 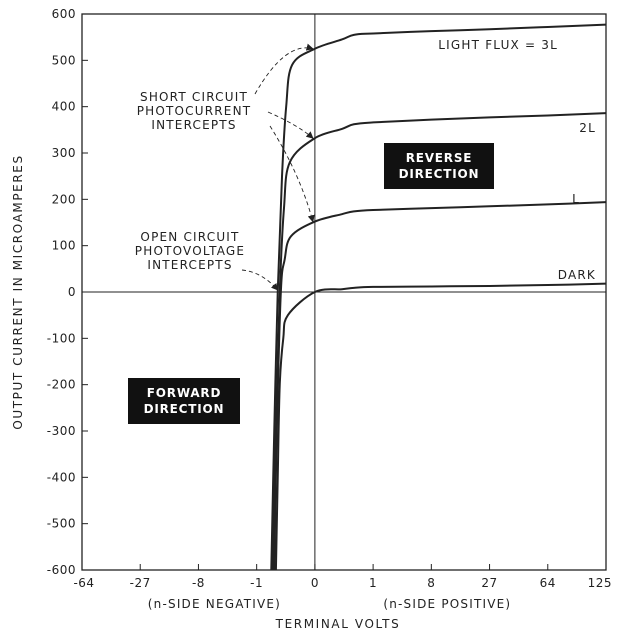 I want to click on x-axis-title: TERMINAL VOLTS, so click(x=338, y=624).